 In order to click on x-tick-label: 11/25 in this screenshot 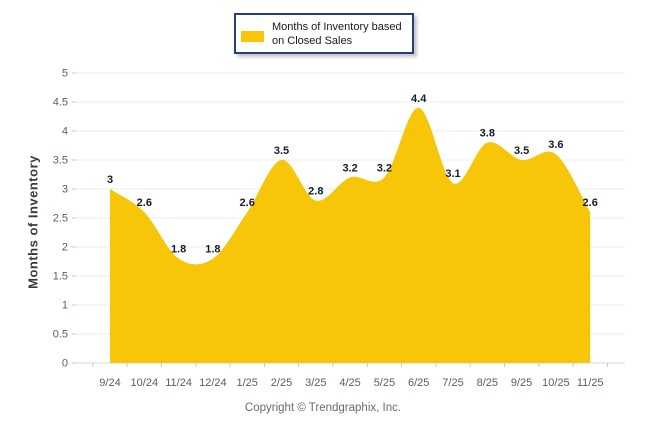, I will do `click(590, 383)`.